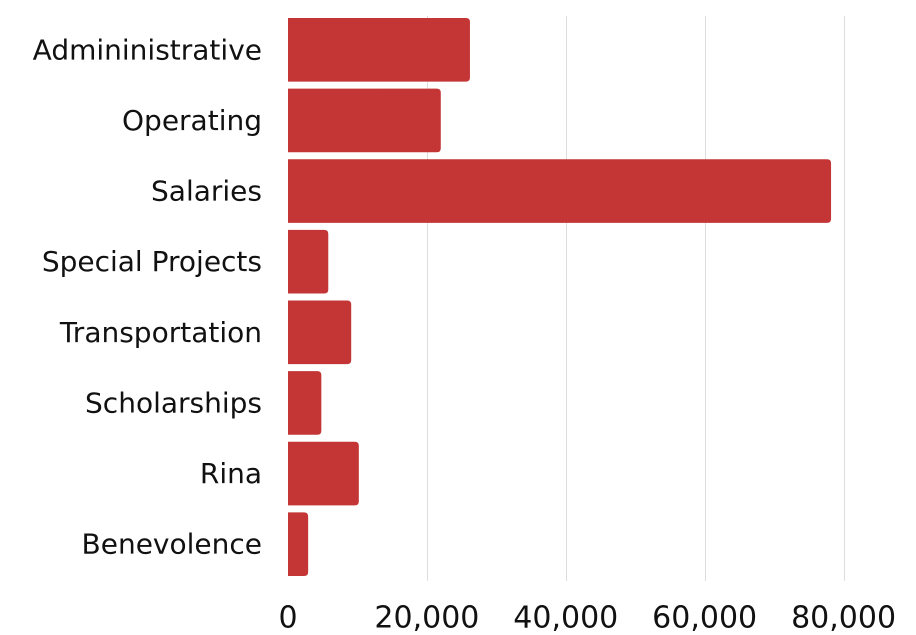 The image size is (916, 635). What do you see at coordinates (320, 332) in the screenshot?
I see `bar-transportation` at bounding box center [320, 332].